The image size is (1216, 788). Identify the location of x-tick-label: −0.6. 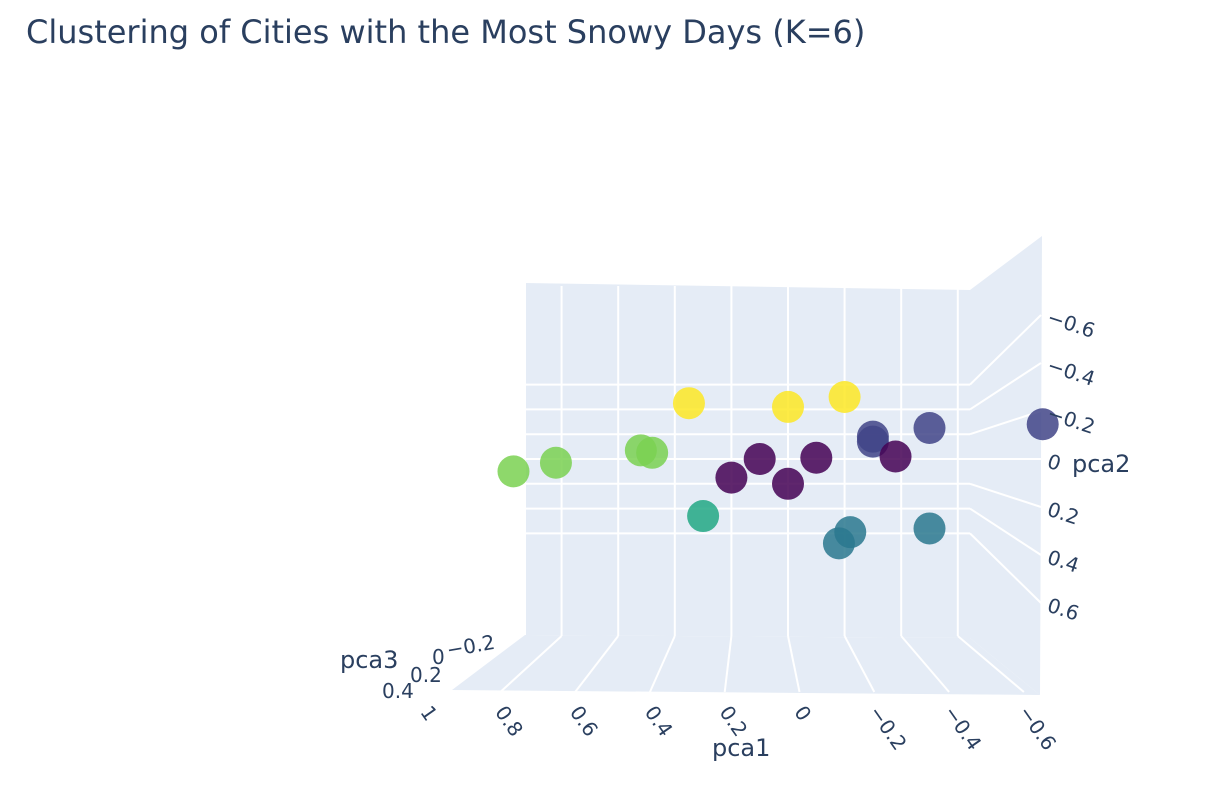
(1038, 728).